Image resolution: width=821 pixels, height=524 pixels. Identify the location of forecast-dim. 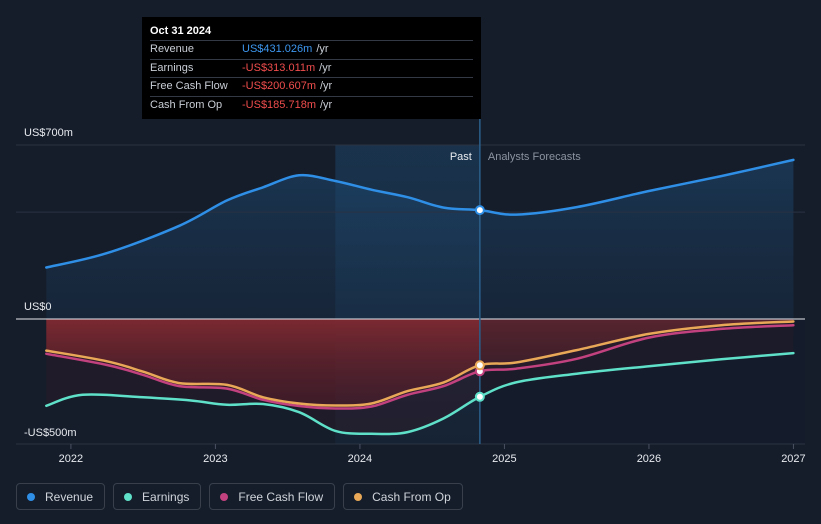
(642, 381).